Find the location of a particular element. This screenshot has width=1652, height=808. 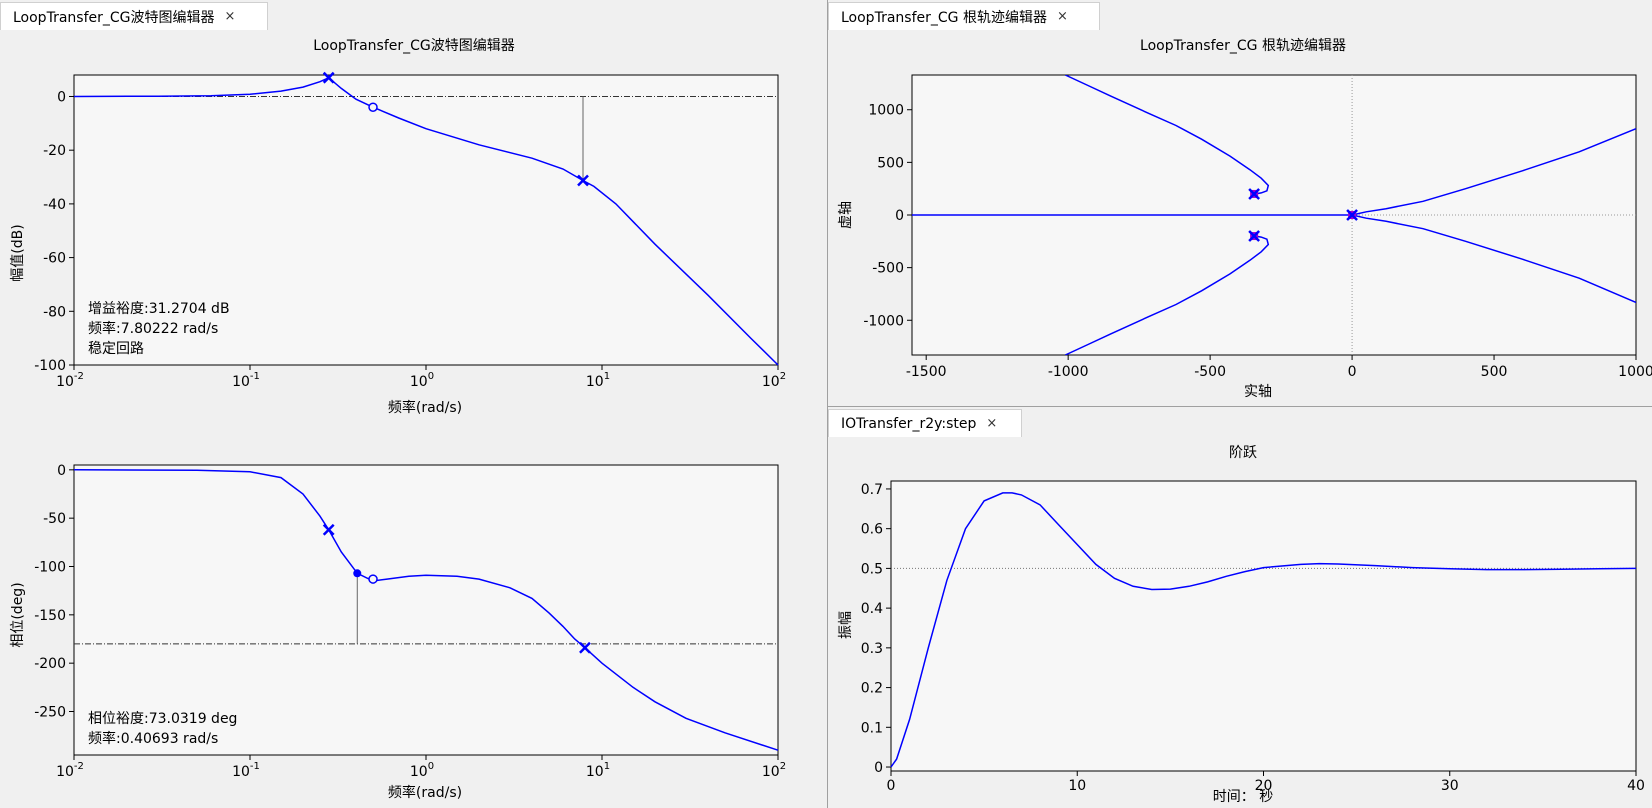

x-tick-label: 10¹ is located at coordinates (598, 770).